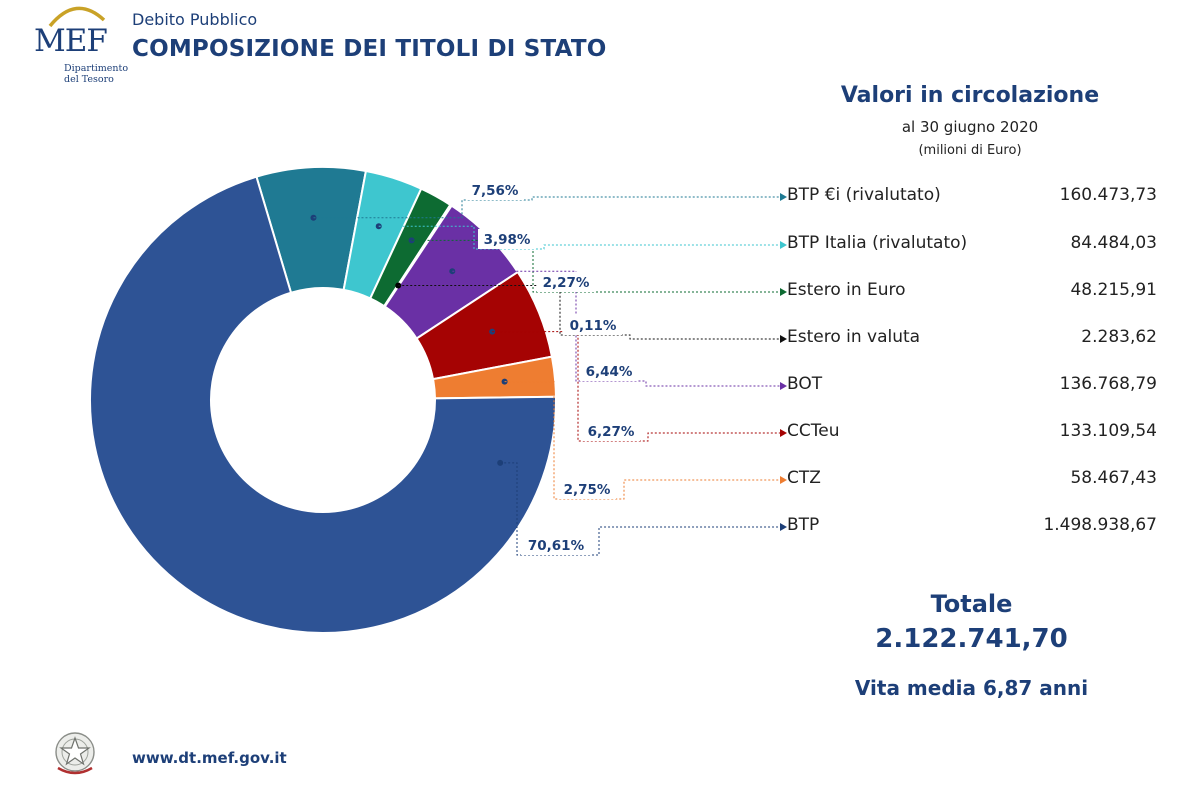 The width and height of the screenshot is (1200, 789). I want to click on legend-label-estero-euro: Estero in Euro, so click(846, 290).